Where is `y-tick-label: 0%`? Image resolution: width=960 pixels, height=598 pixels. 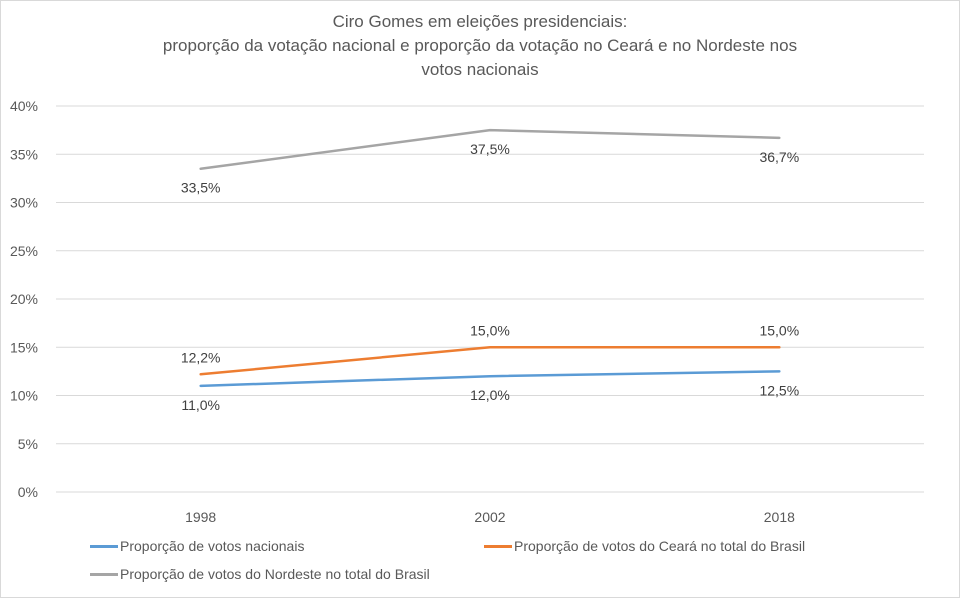 y-tick-label: 0% is located at coordinates (28, 492).